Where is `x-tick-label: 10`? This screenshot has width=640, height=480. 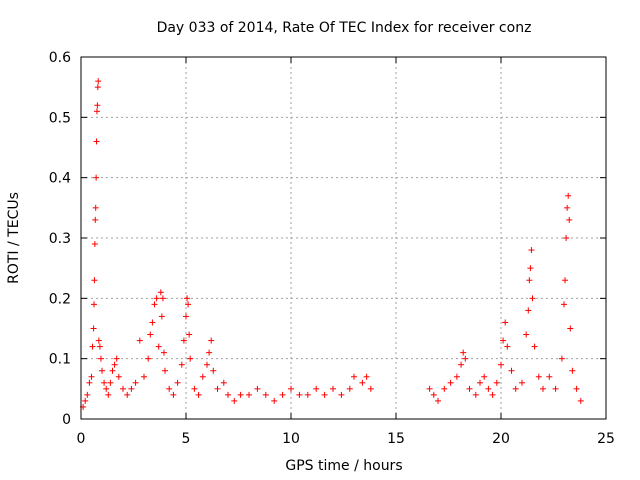 x-tick-label: 10 is located at coordinates (291, 439).